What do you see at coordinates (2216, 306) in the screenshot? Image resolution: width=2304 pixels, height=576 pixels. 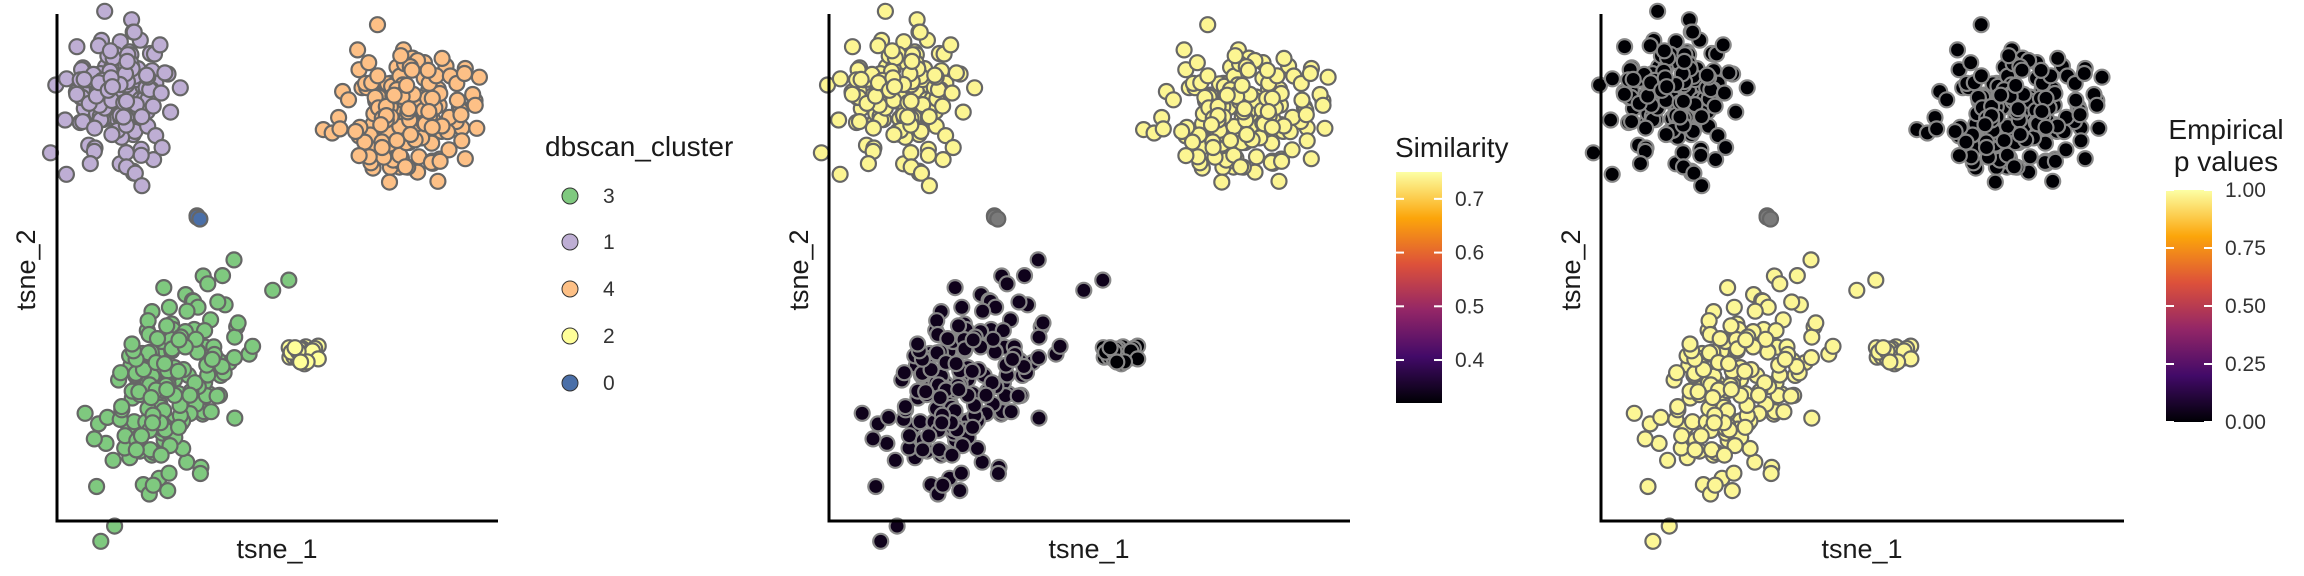 I see `colorbar-ticks: 1.00 0.75 0.50 0.25 0.00` at bounding box center [2216, 306].